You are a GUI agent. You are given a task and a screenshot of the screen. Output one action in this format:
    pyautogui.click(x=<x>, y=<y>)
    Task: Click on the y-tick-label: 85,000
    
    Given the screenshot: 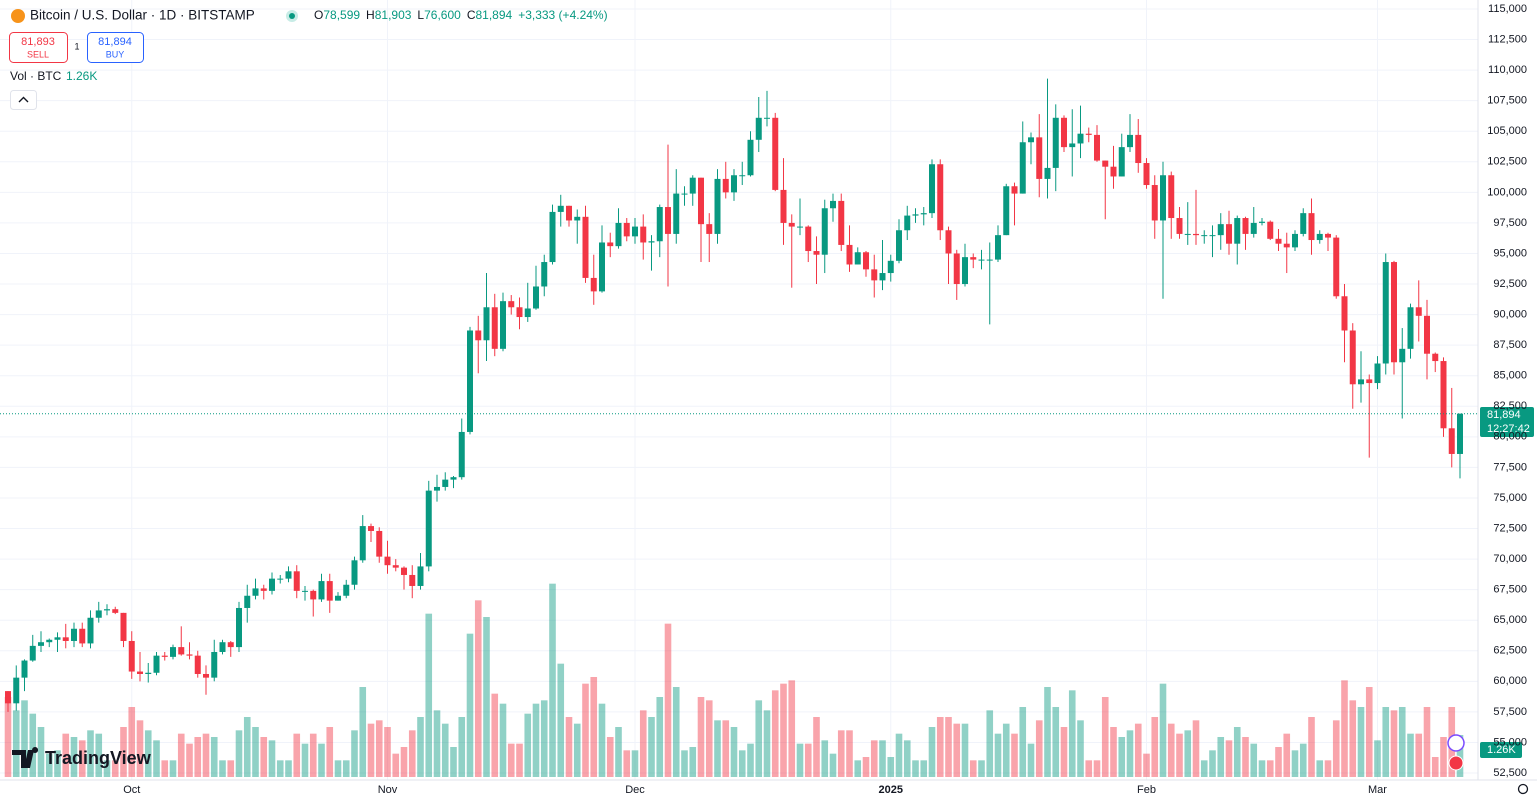 What is the action you would take?
    pyautogui.click(x=1510, y=376)
    